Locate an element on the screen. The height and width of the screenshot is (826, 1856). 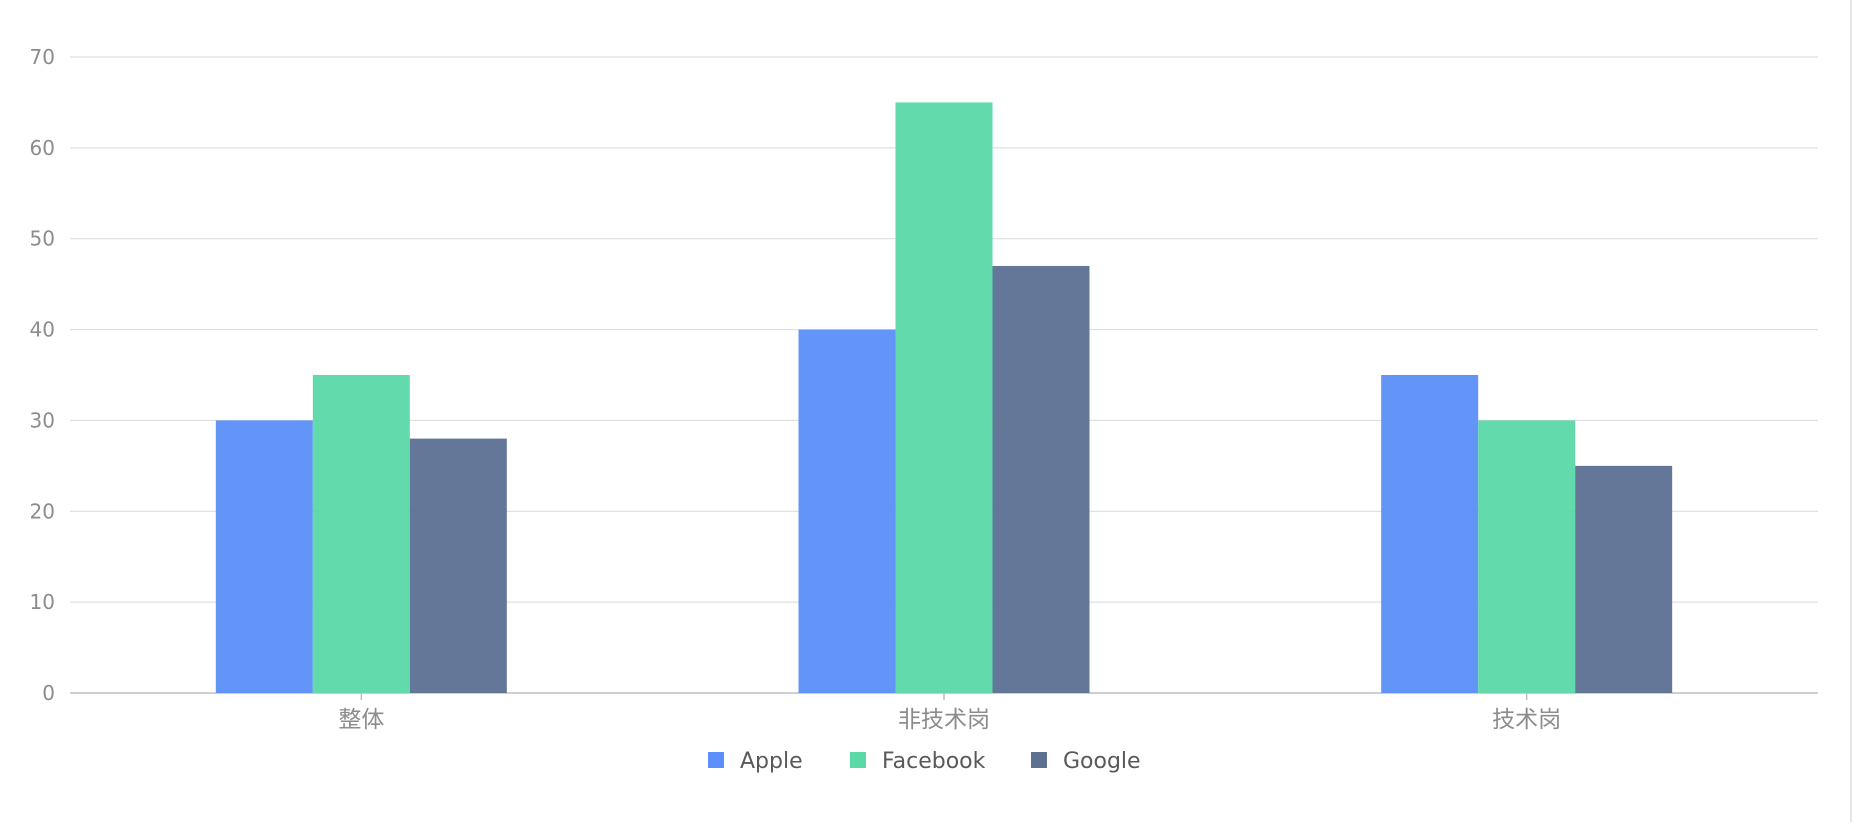
legend-item-facebook: Facebook is located at coordinates (918, 761).